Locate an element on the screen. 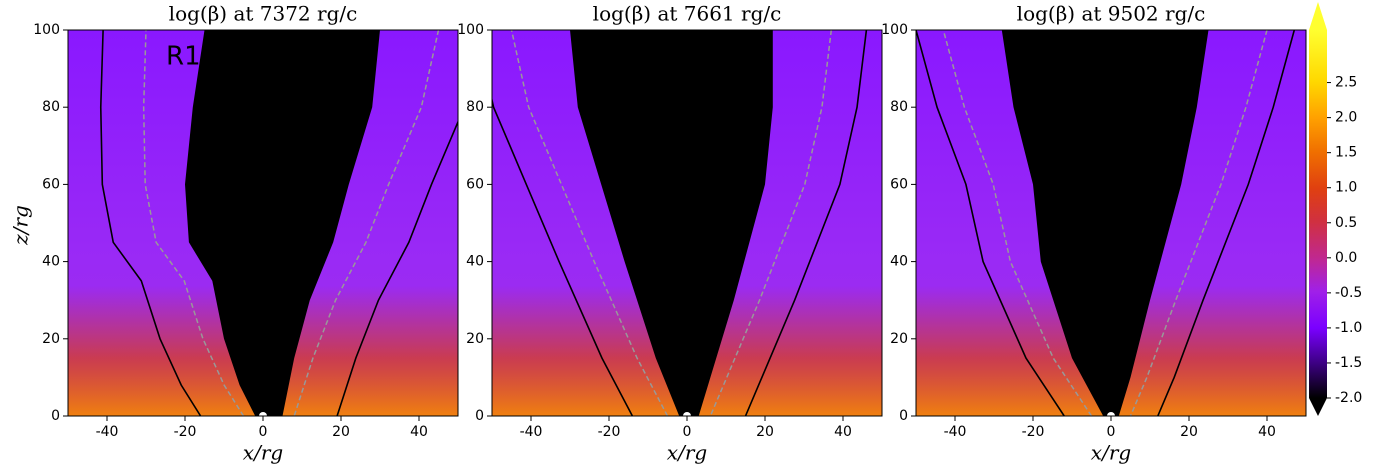 Image resolution: width=1384 pixels, height=471 pixels. colorbar-tick-label: -1.0 is located at coordinates (1348, 328).